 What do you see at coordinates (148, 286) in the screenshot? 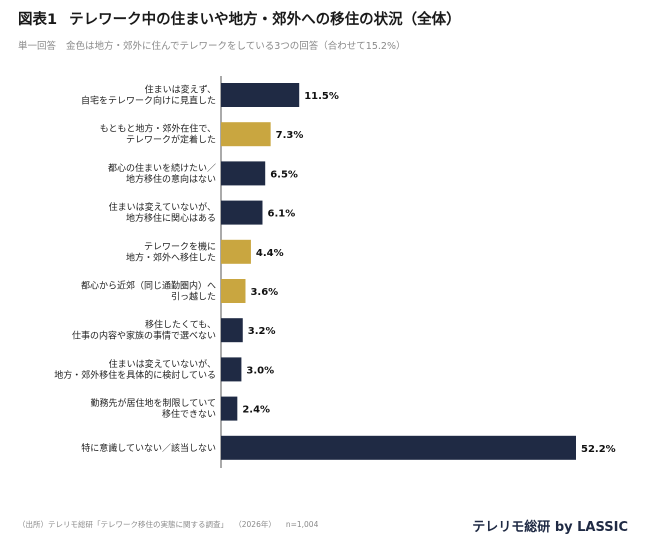
I see `category-label: 都心から近郊（同じ通勤圏内）へ` at bounding box center [148, 286].